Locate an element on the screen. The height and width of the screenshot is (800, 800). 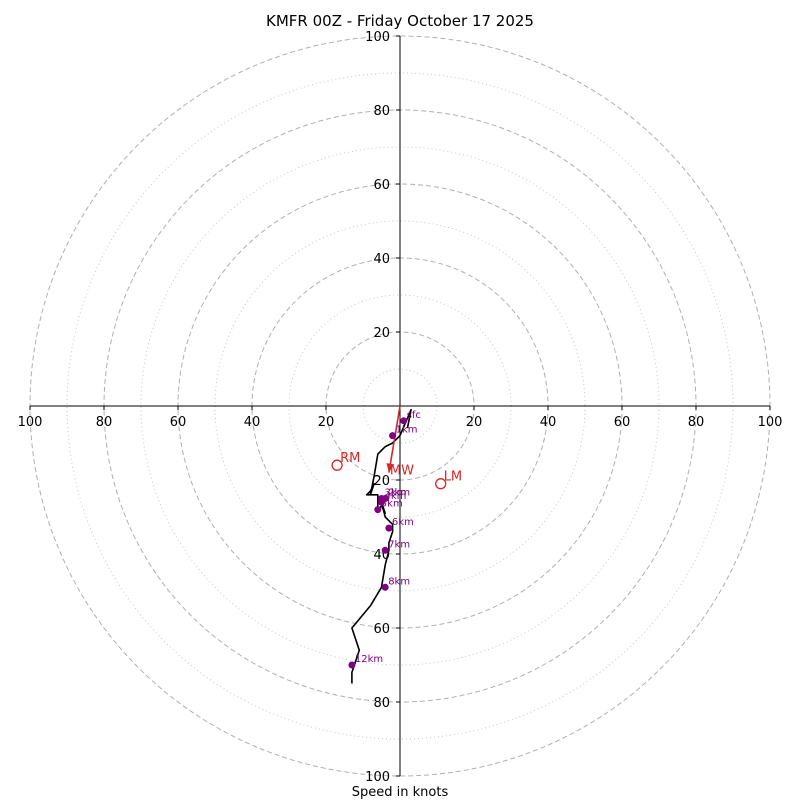
storm-motion-lm-marker is located at coordinates (441, 484).